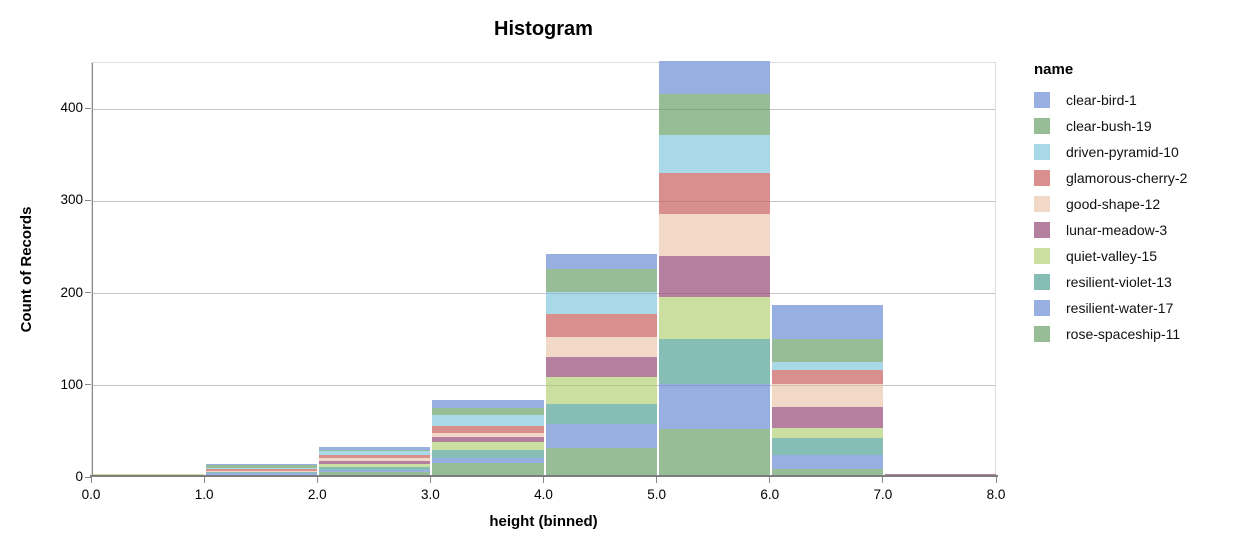 The image size is (1252, 558). I want to click on legend-item: lunar-meadow-3, so click(1110, 230).